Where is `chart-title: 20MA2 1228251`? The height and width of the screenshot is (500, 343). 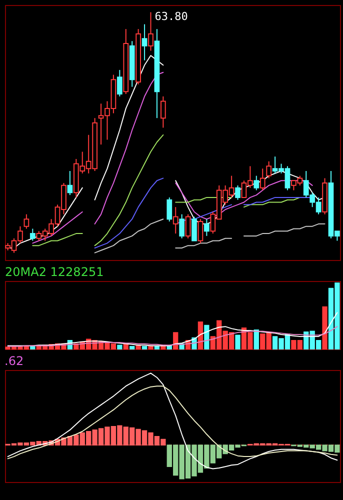
chart-title: 20MA2 1228251 is located at coordinates (54, 272).